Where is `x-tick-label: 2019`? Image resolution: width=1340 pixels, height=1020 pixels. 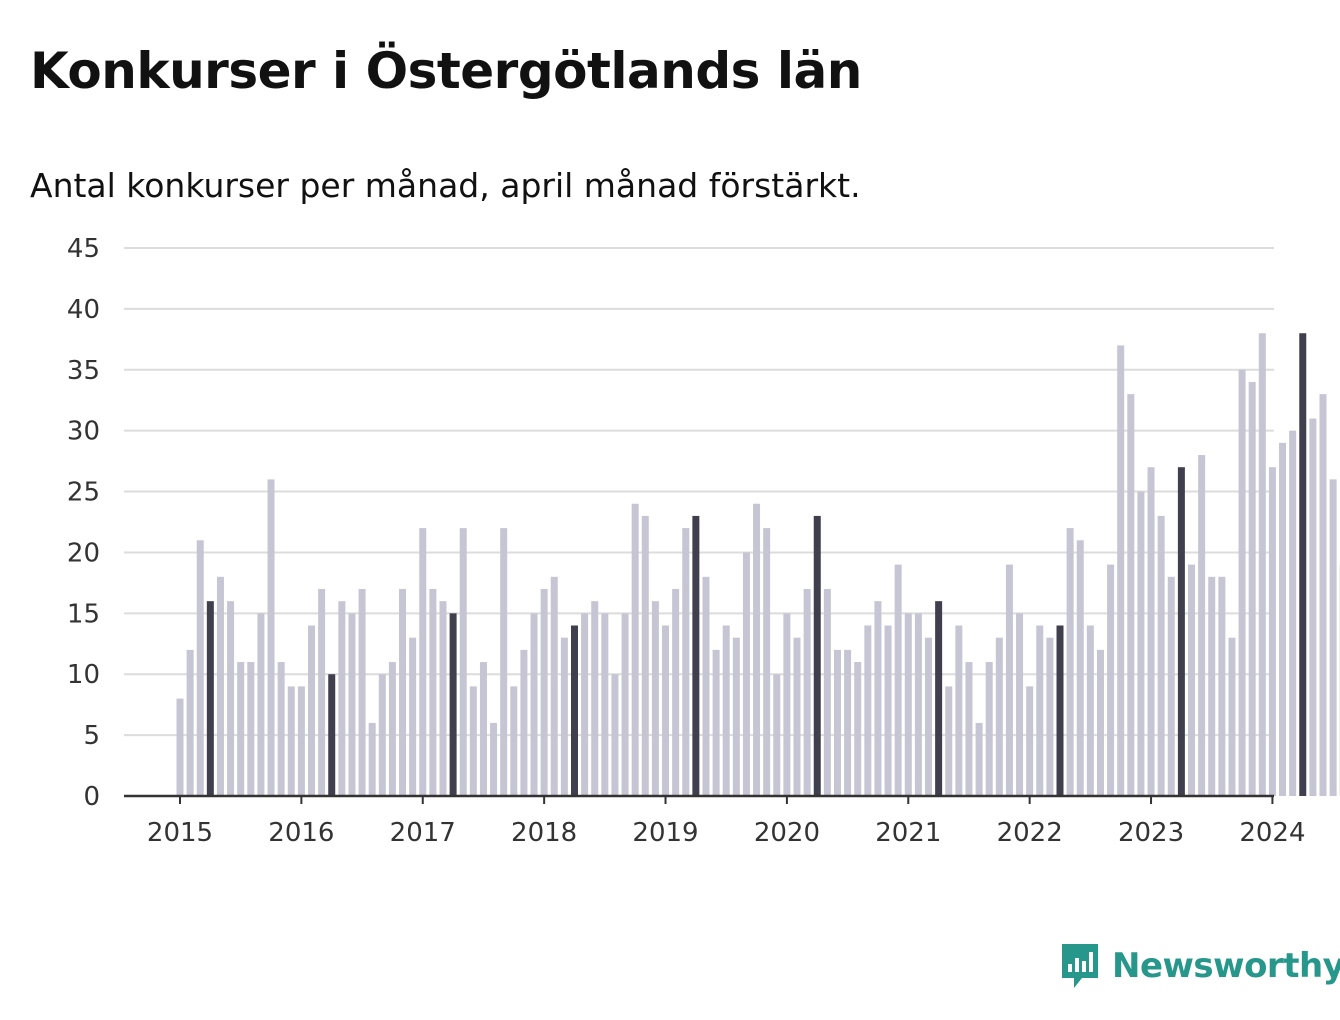
x-tick-label: 2019 is located at coordinates (665, 833).